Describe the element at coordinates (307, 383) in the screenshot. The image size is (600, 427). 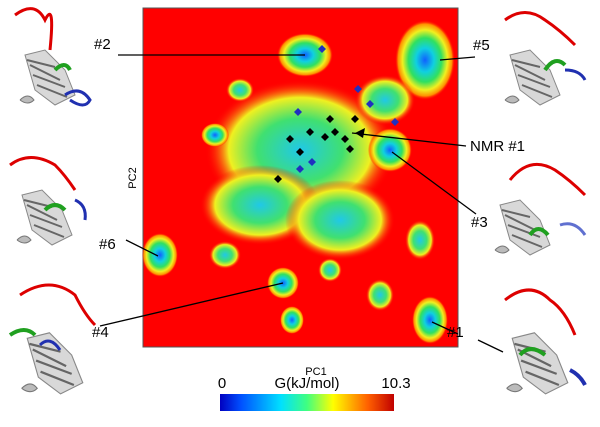
I see `colorbar-label: G(kJ/mol)` at that location.